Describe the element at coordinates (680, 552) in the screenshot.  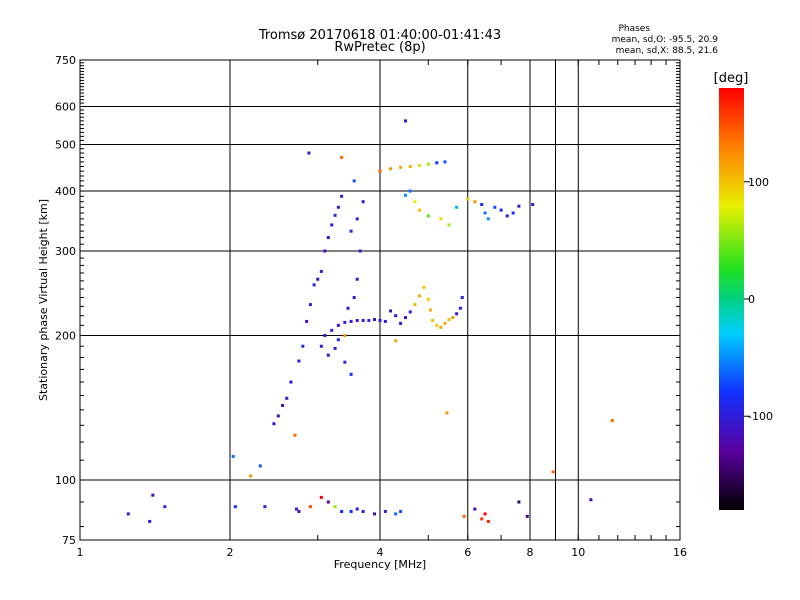
I see `x-tick-label: 16` at that location.